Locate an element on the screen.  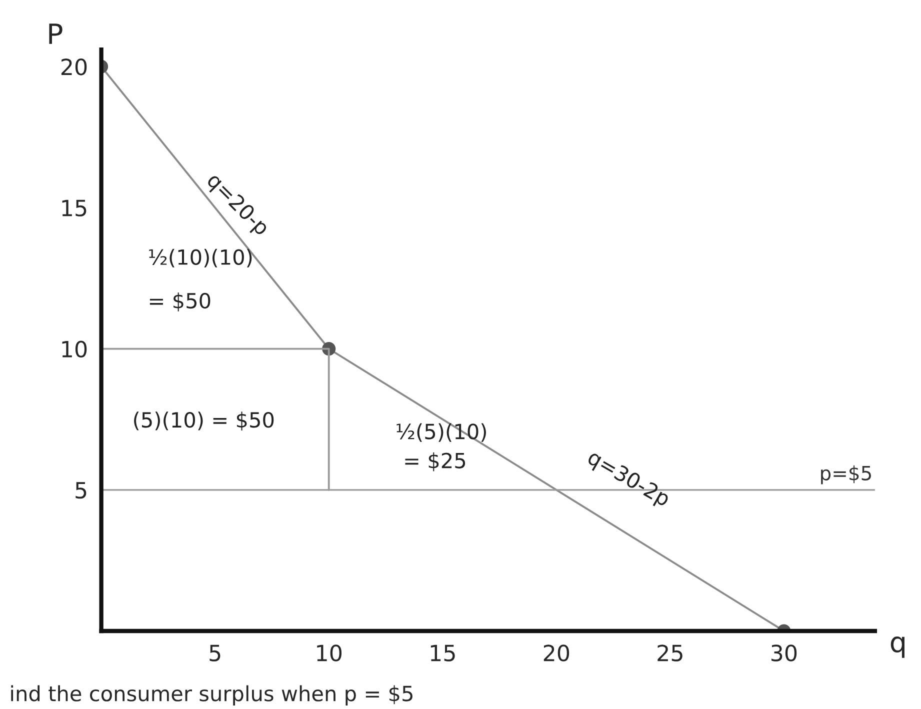
x-axis-title: q is located at coordinates (897, 647).